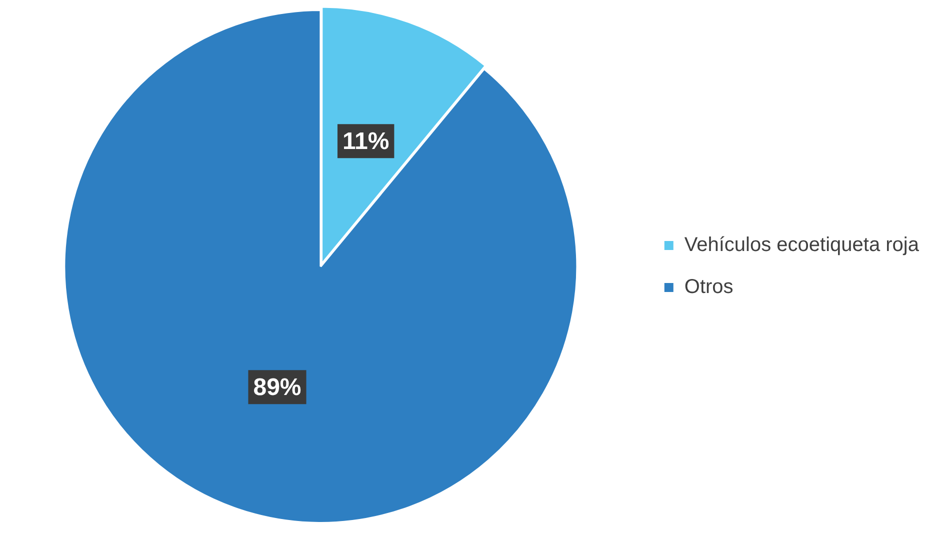 The height and width of the screenshot is (533, 949). I want to click on legend-label: Vehículos ecoetiqueta roja, so click(802, 245).